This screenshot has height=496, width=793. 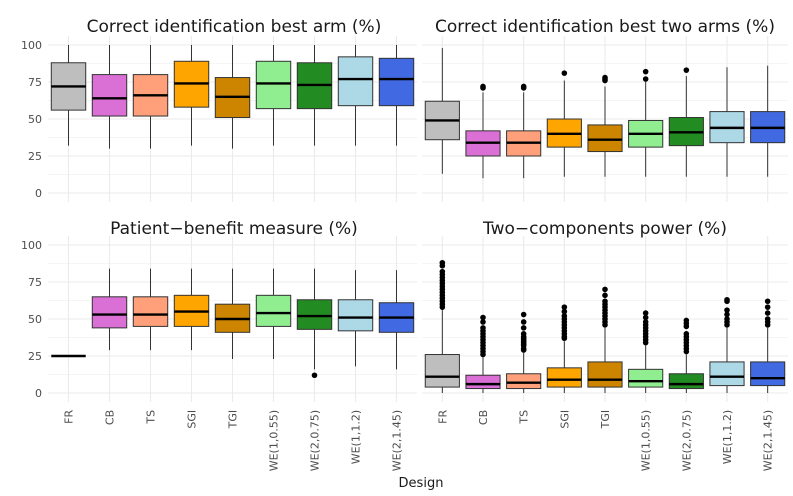 What do you see at coordinates (234, 229) in the screenshot?
I see `panel-bottom-left: Patient−benefit measure (%)` at bounding box center [234, 229].